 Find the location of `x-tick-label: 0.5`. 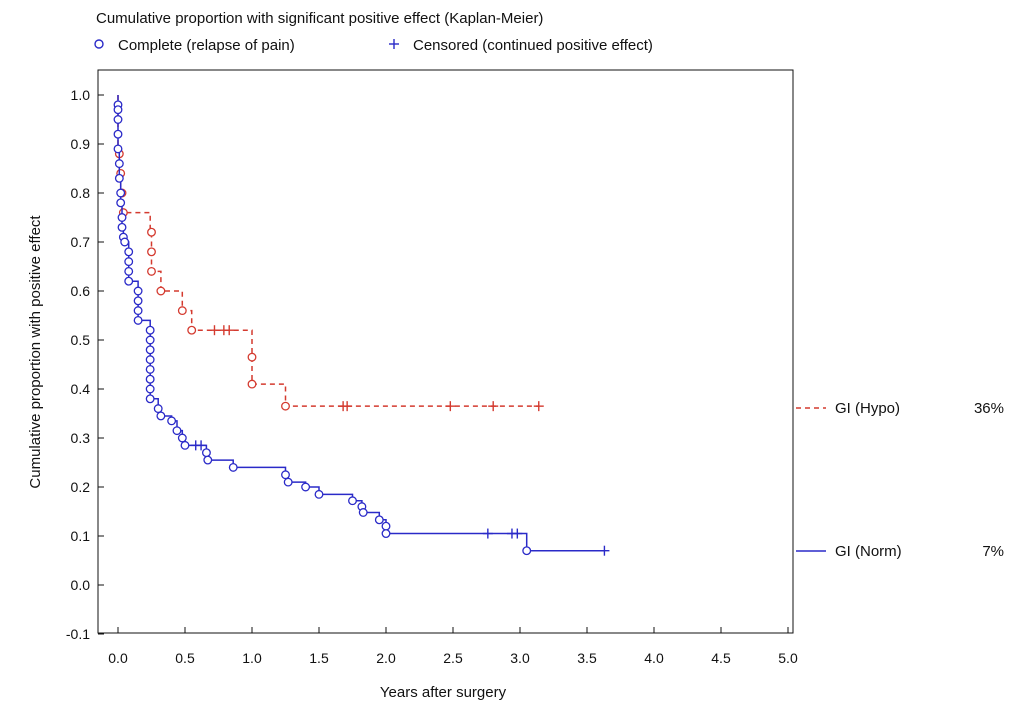

x-tick-label: 0.5 is located at coordinates (185, 658).